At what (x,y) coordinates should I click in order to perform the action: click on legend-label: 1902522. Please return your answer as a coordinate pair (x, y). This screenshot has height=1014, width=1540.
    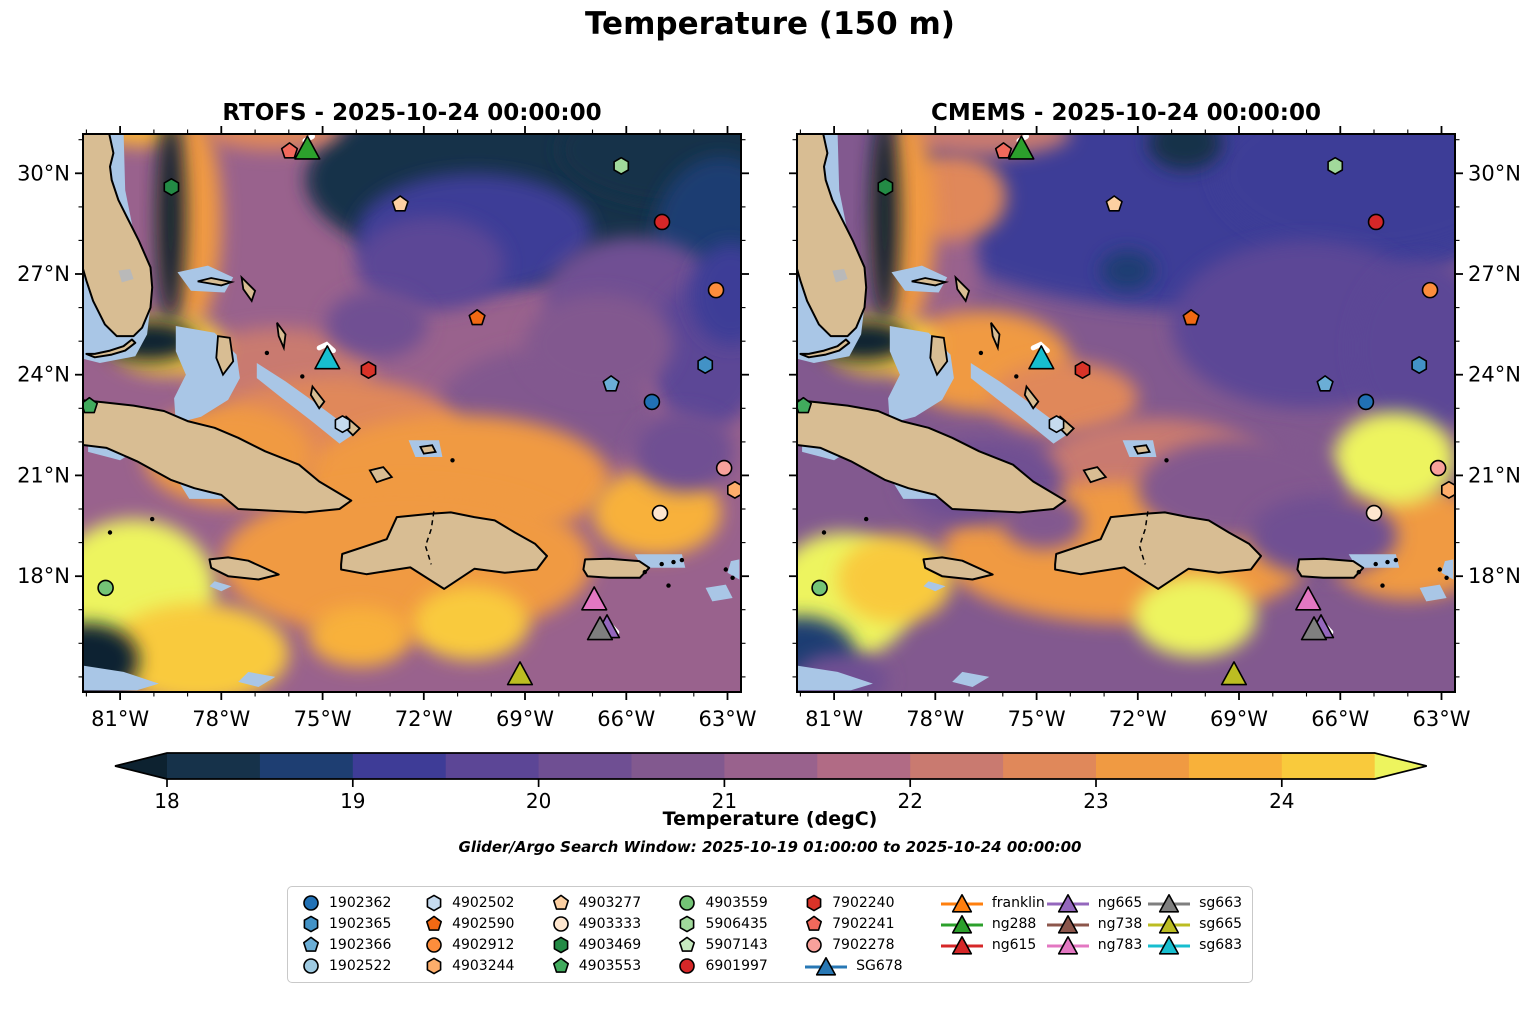
    Looking at the image, I should click on (360, 965).